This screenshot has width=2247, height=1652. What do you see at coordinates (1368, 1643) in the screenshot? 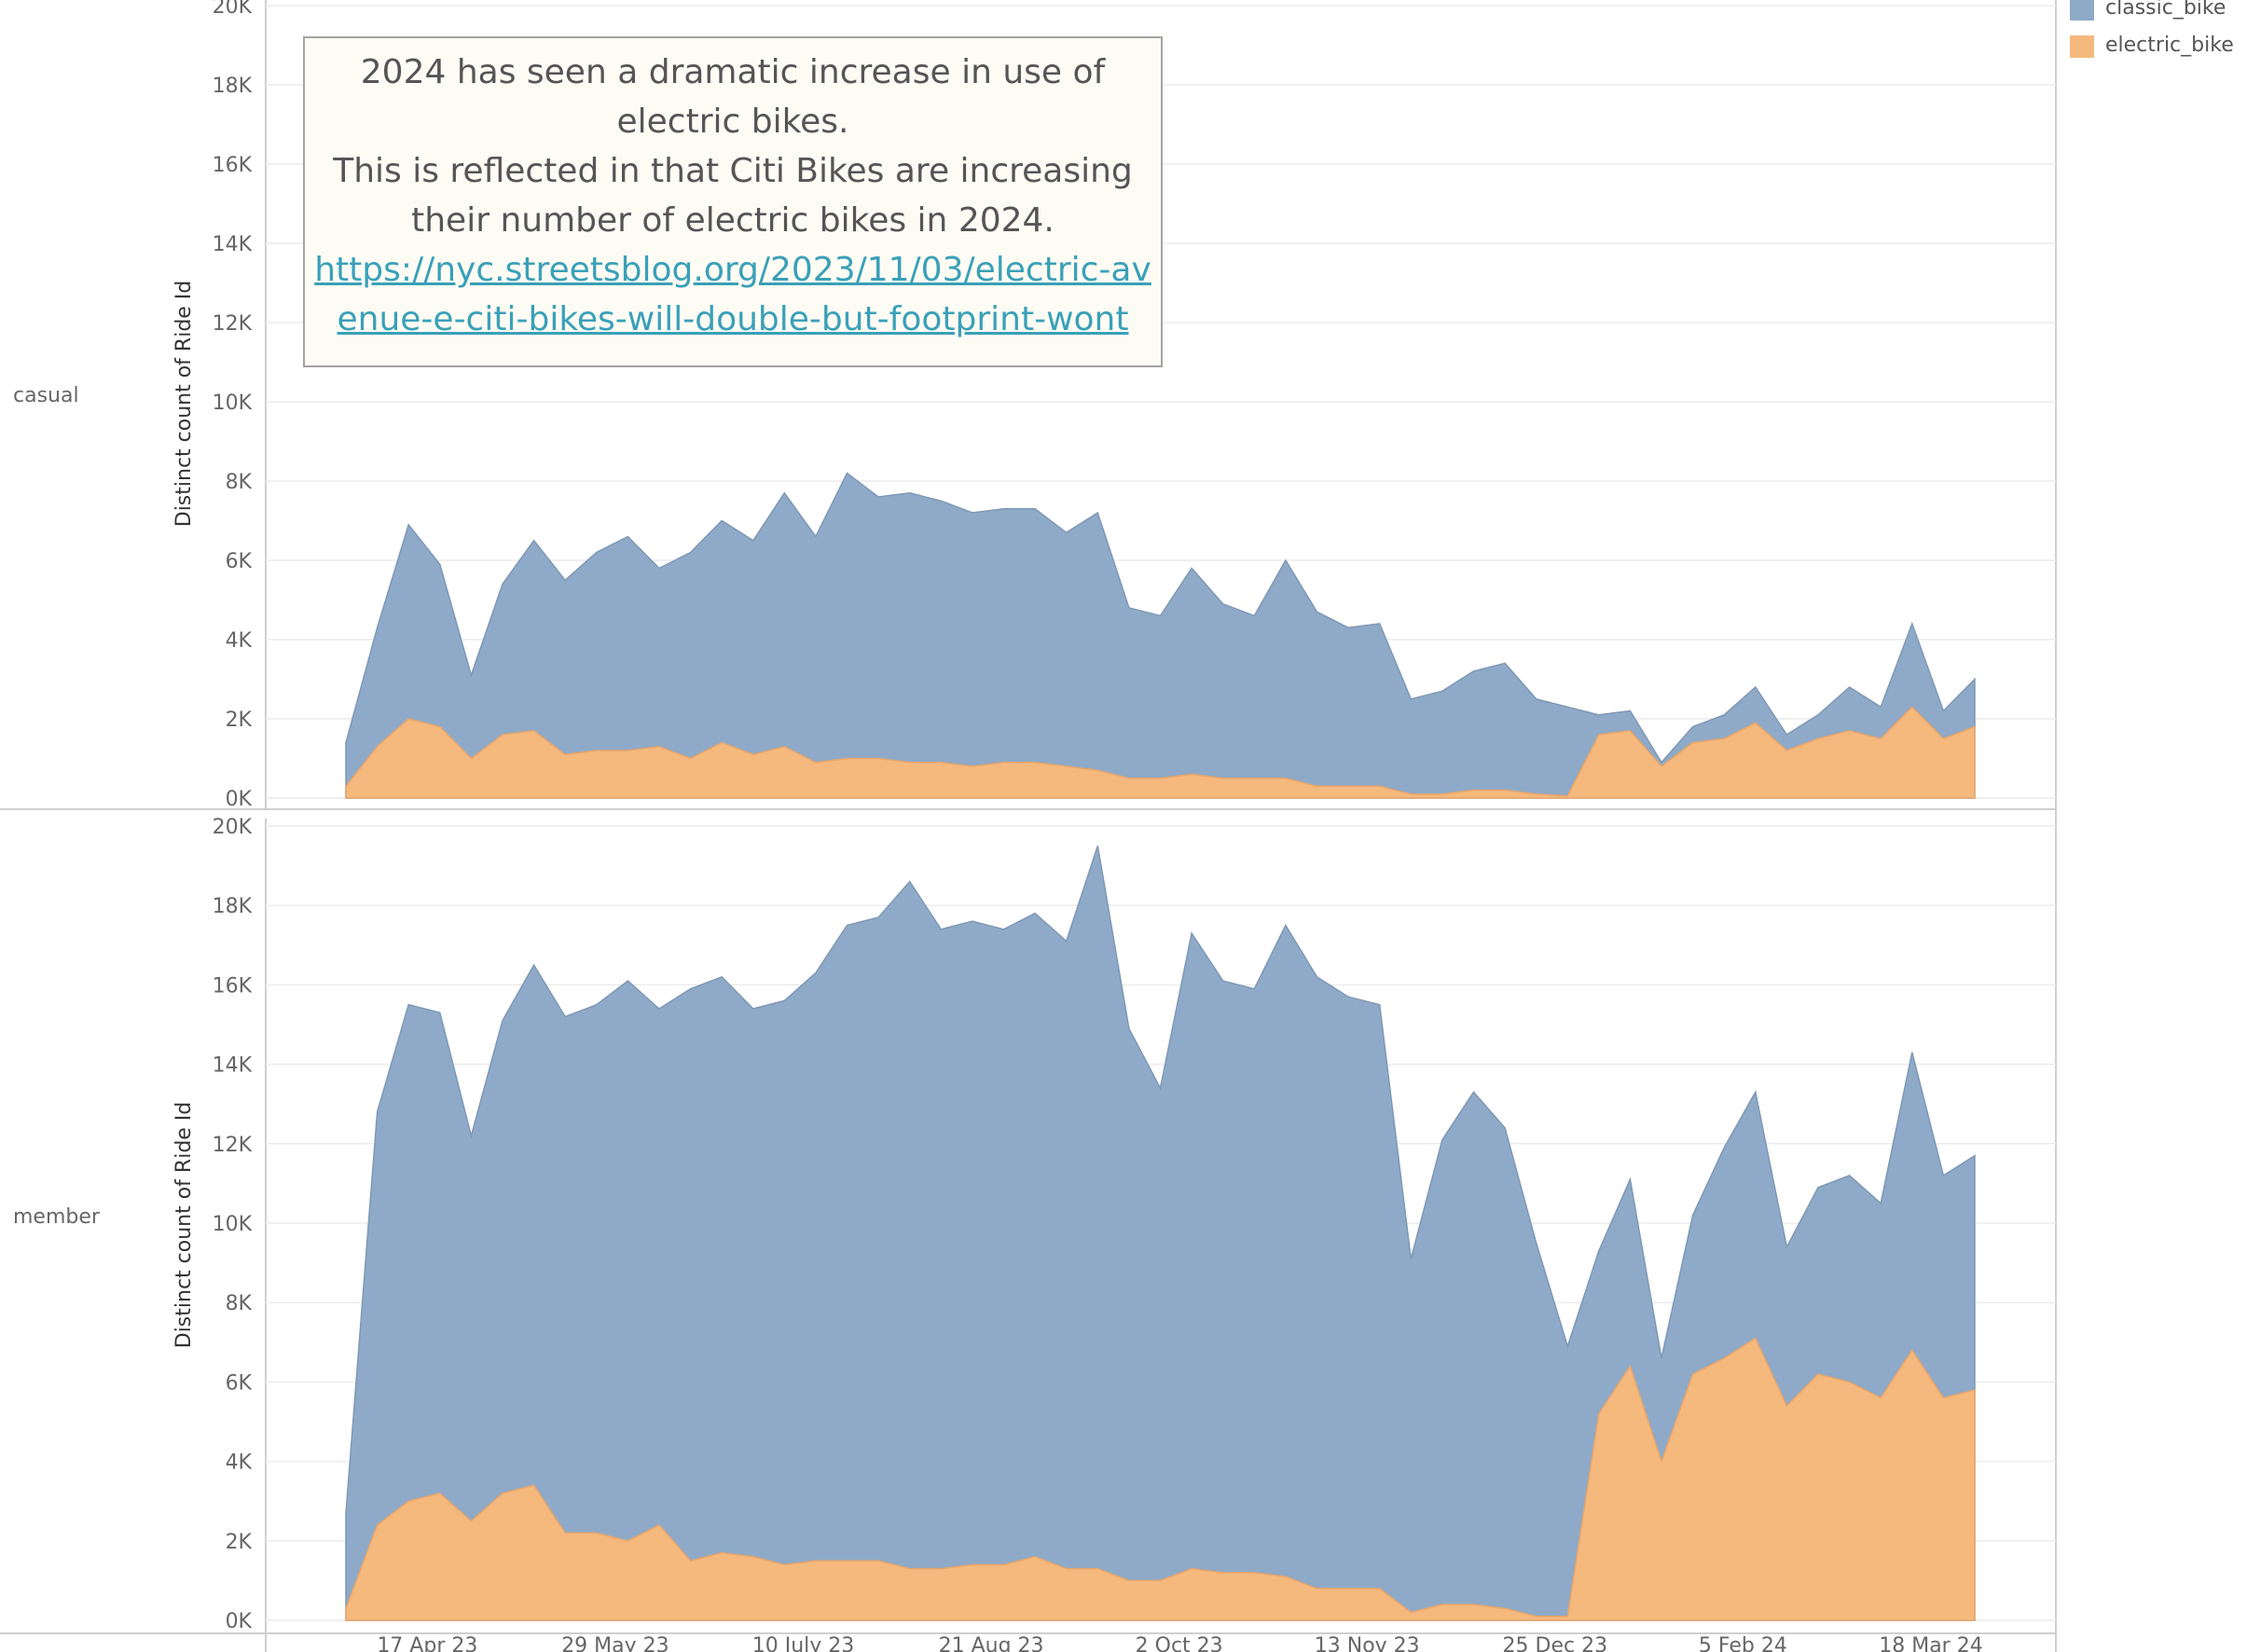
I see `x-tick-label: 13 Nov 23` at bounding box center [1368, 1643].